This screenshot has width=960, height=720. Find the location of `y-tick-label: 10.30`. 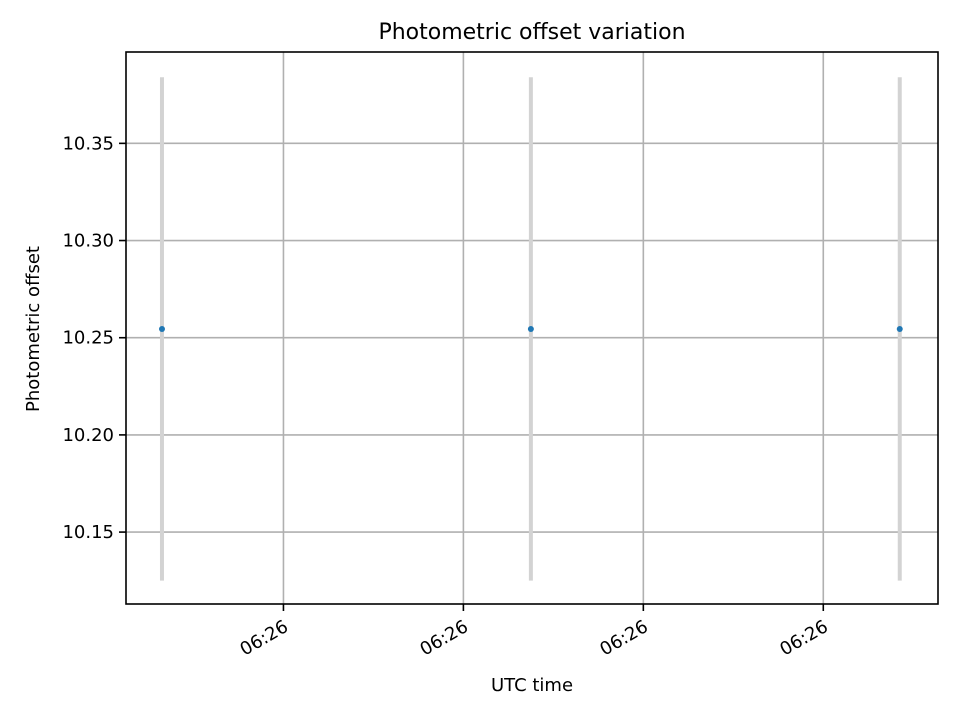

y-tick-label: 10.30 is located at coordinates (88, 241).